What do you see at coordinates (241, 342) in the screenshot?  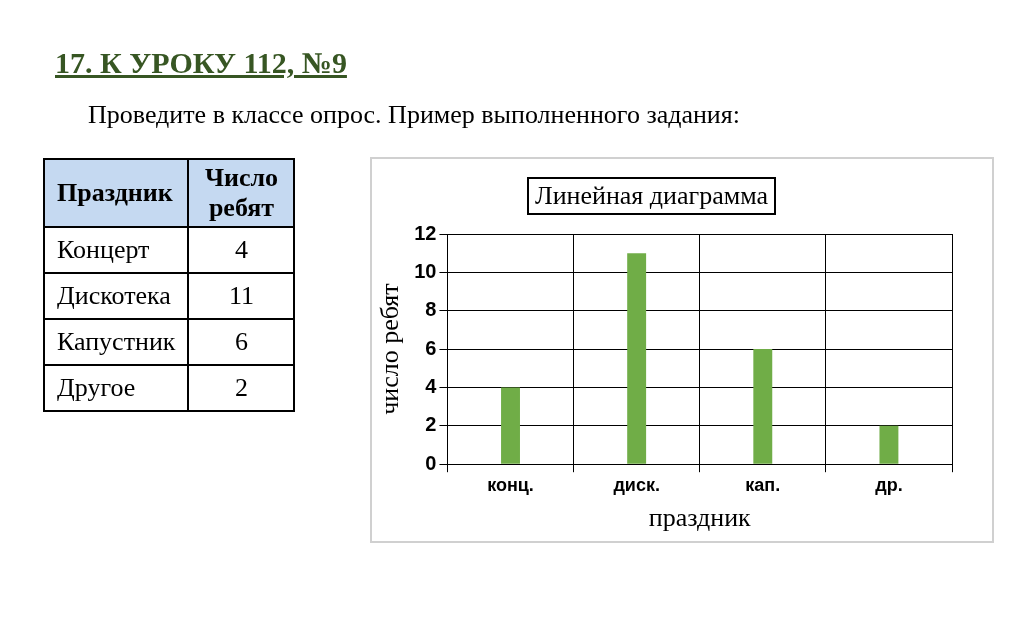 I see `text: 6` at bounding box center [241, 342].